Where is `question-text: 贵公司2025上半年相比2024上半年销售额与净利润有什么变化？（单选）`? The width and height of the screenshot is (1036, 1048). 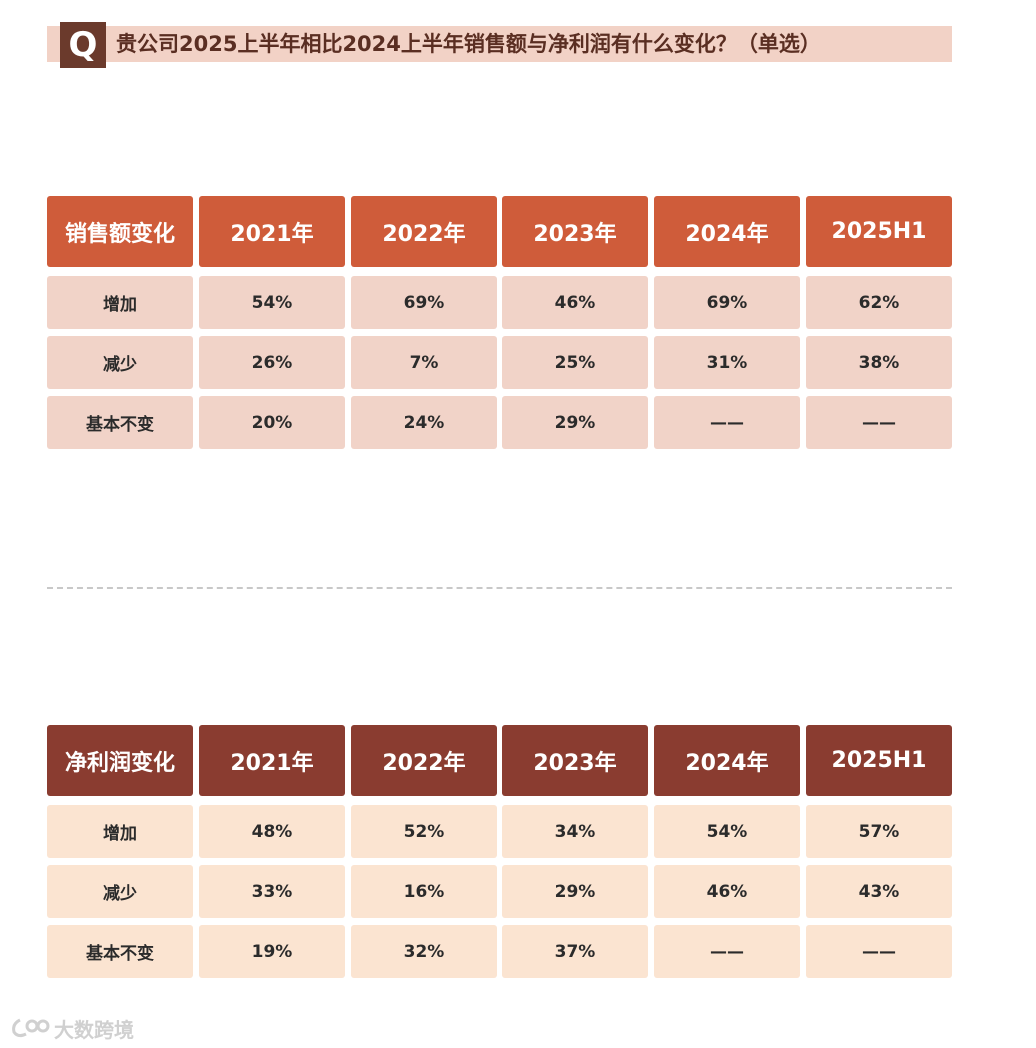 question-text: 贵公司2025上半年相比2024上半年销售额与净利润有什么变化？（单选） is located at coordinates (468, 44).